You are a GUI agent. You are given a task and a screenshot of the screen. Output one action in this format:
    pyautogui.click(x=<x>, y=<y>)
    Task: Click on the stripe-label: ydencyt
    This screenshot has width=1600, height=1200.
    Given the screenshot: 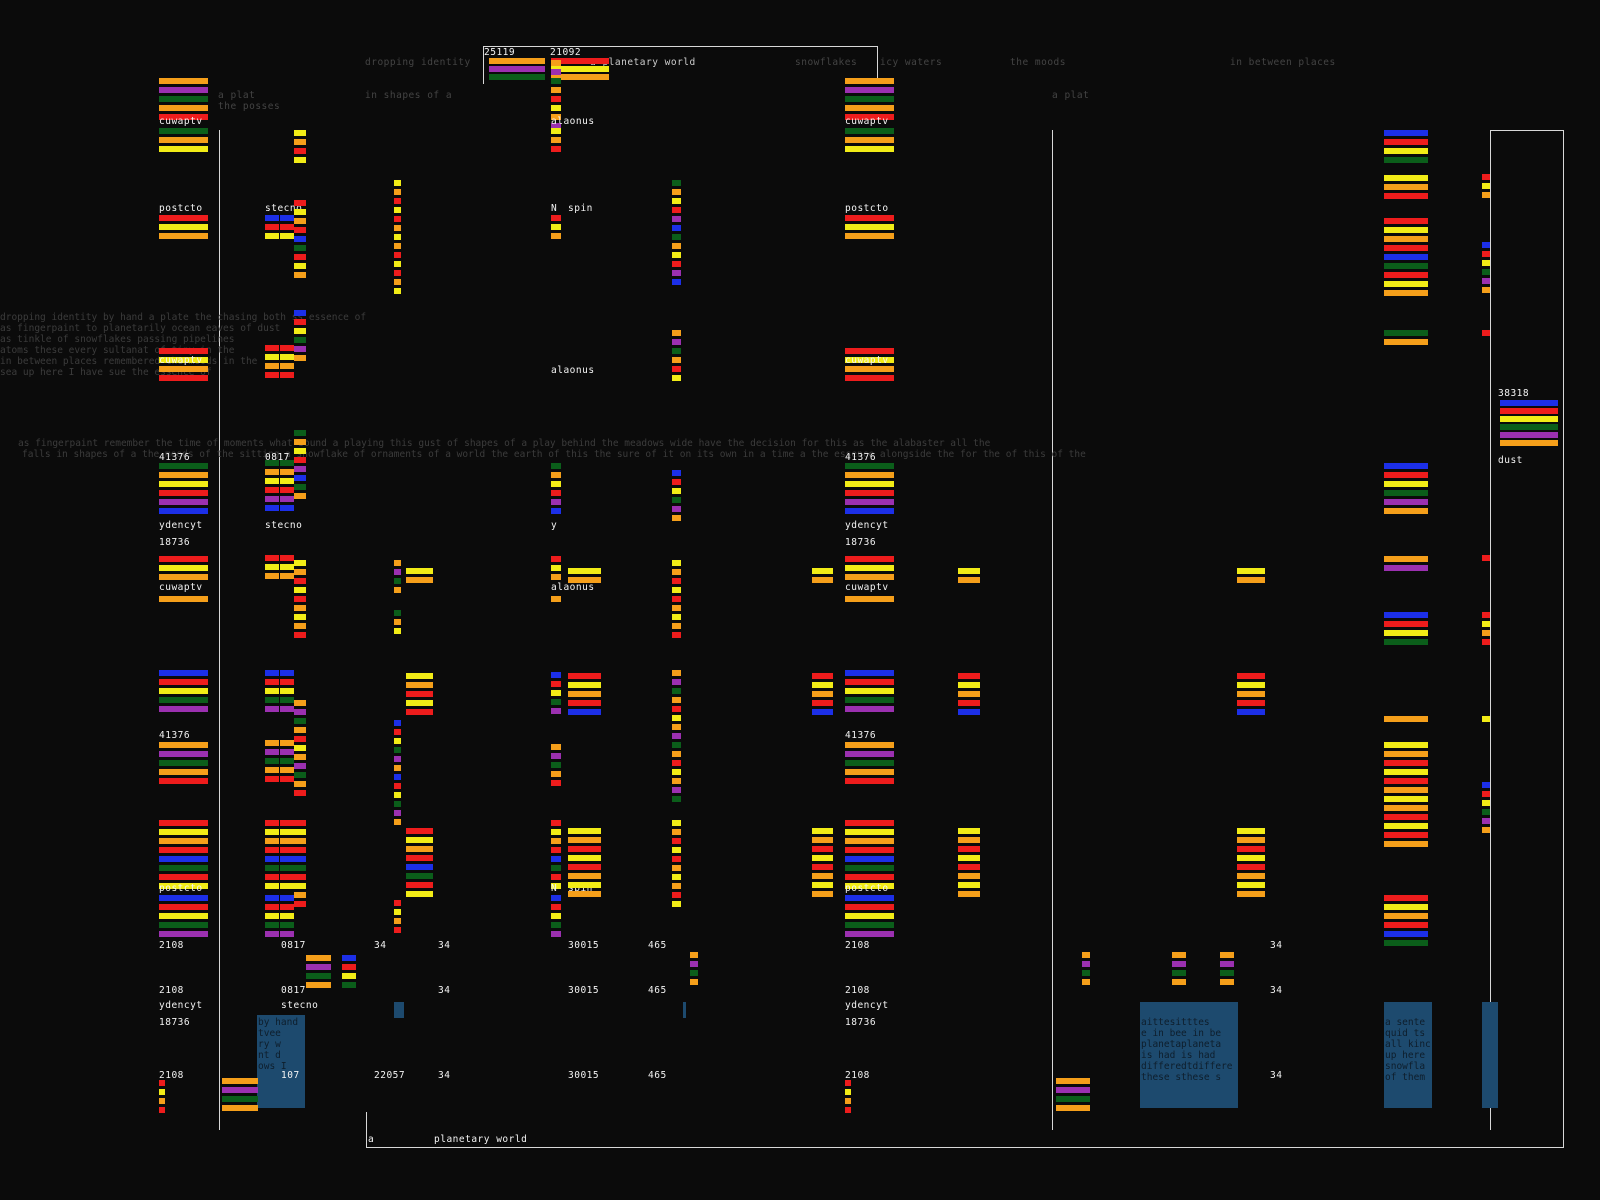 What is the action you would take?
    pyautogui.click(x=867, y=525)
    